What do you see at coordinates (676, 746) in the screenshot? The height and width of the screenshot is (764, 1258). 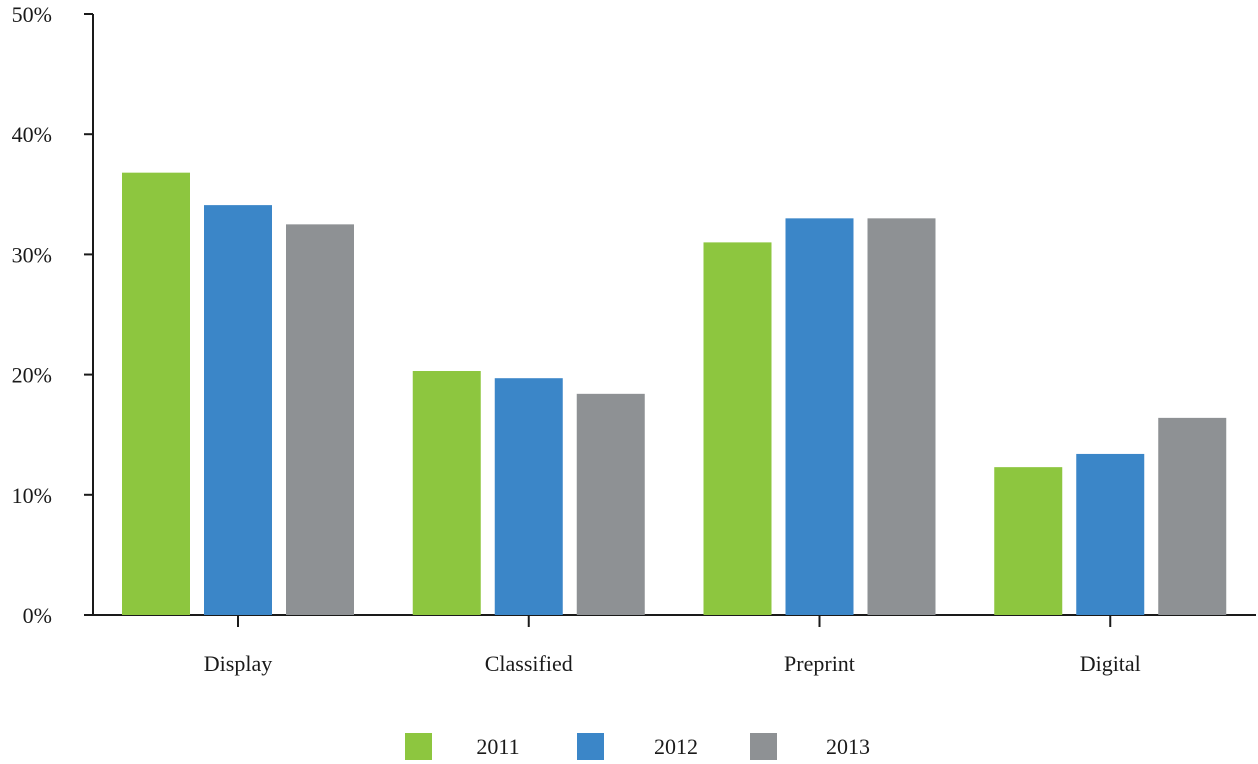 I see `legend-label-2012: 2012` at bounding box center [676, 746].